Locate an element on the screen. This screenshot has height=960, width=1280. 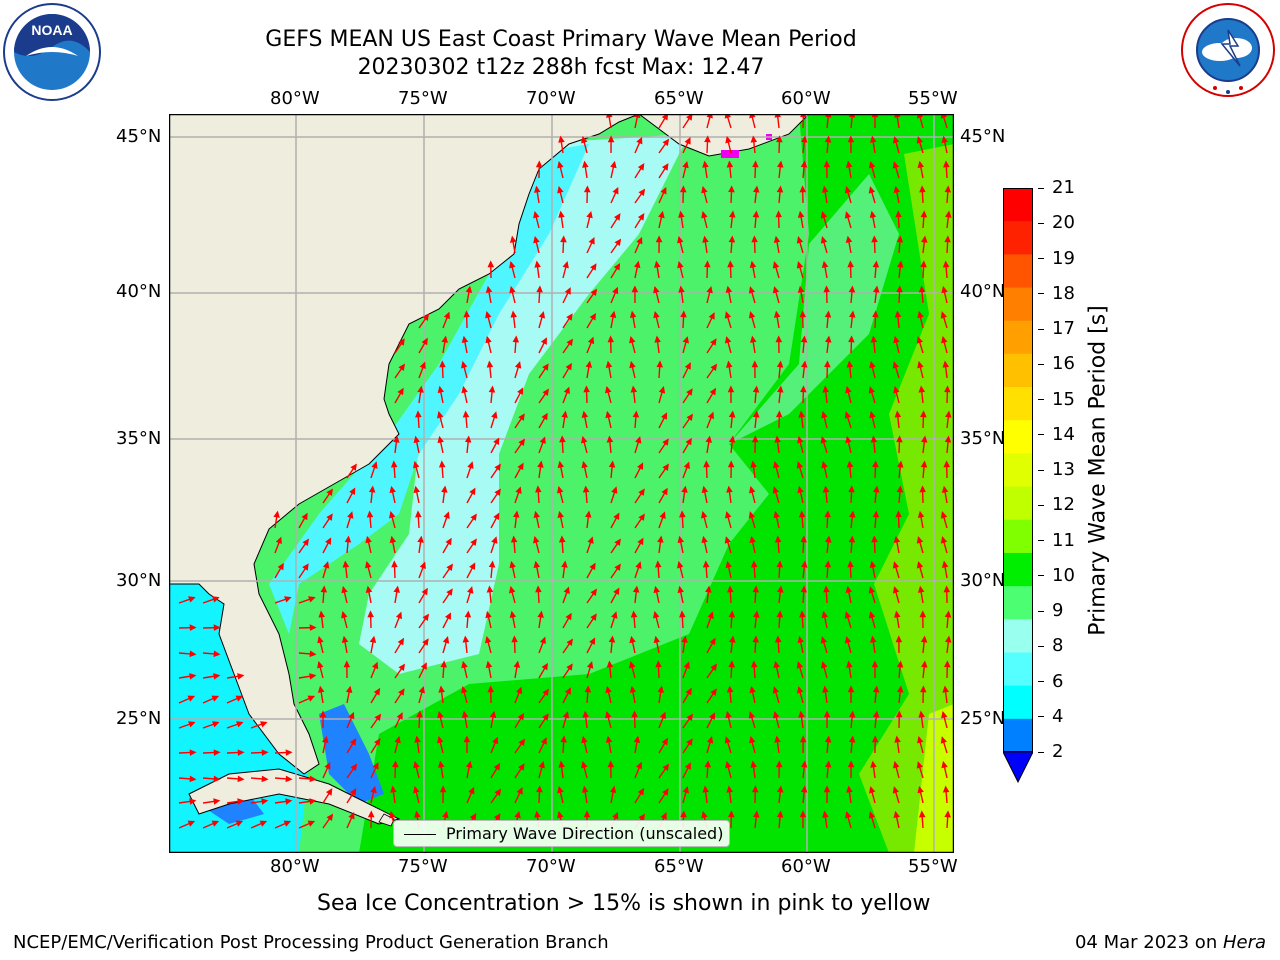
noaa-logo-text: NOAA is located at coordinates (51, 30).